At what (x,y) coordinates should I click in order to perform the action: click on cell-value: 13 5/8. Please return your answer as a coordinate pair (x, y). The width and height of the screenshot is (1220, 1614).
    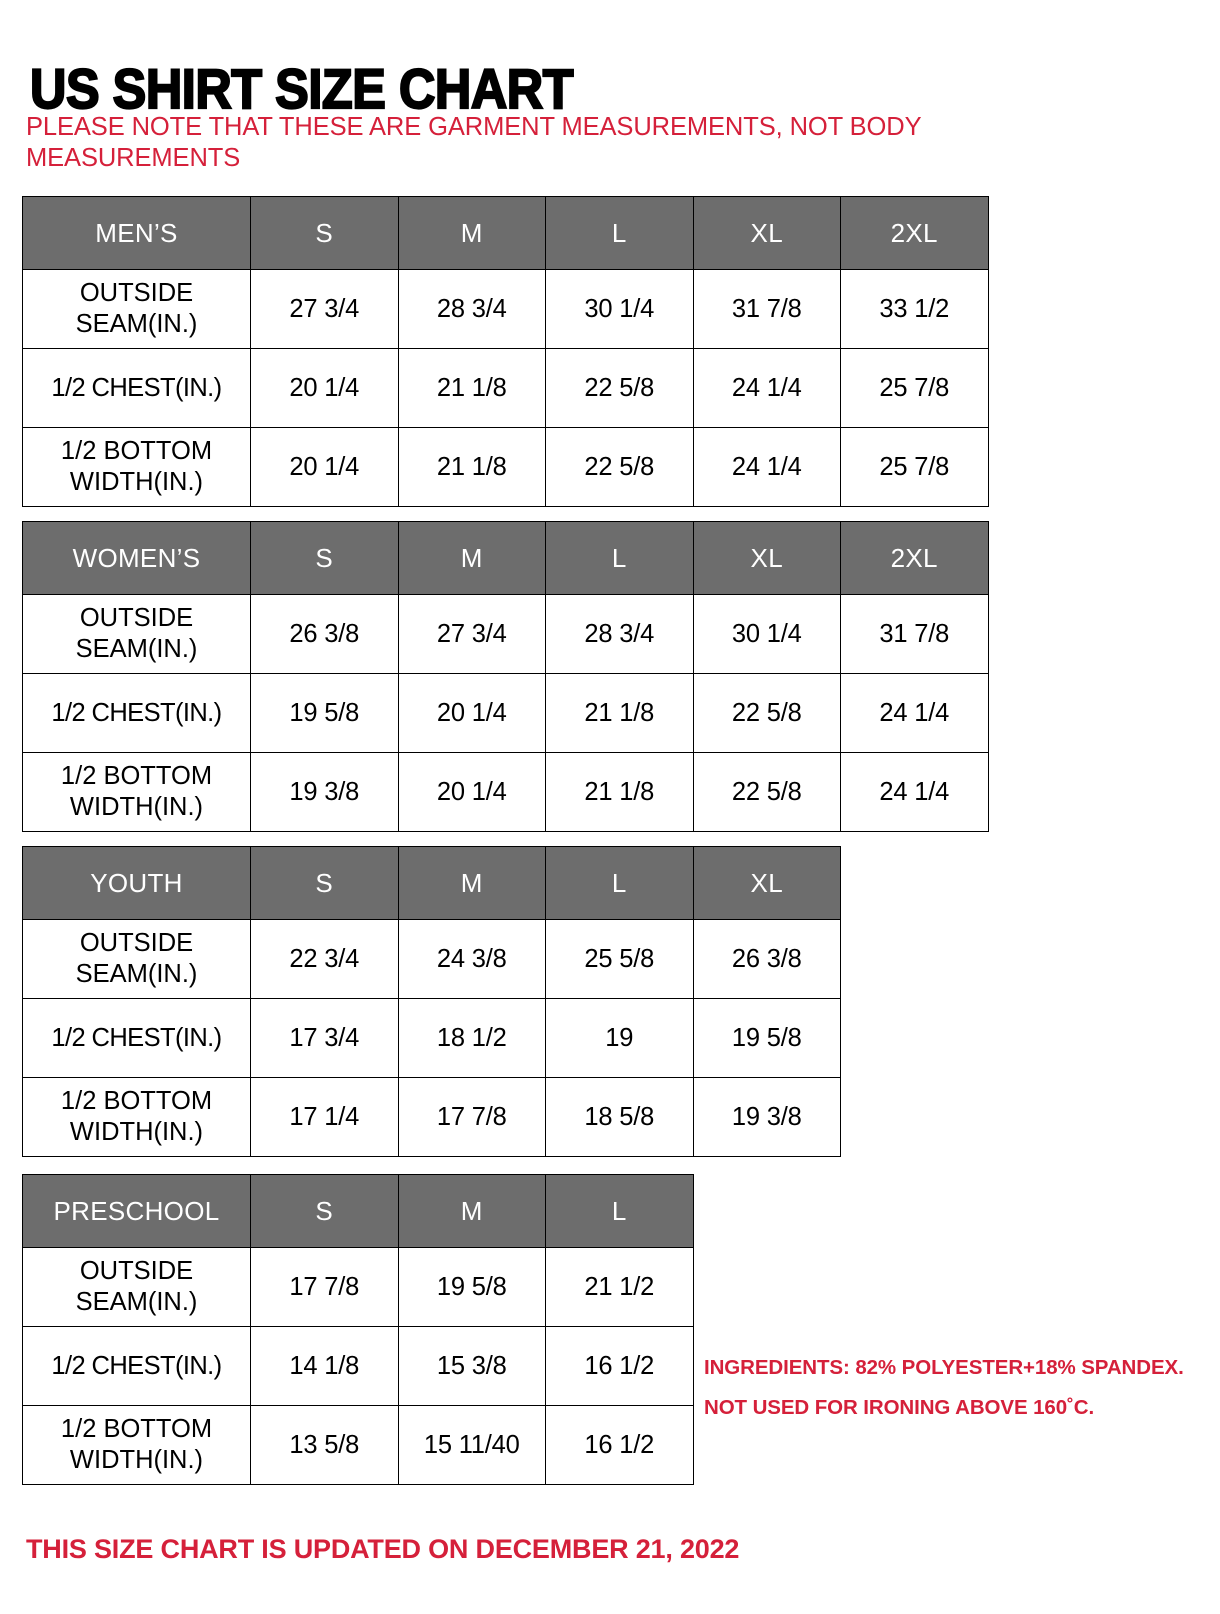
    Looking at the image, I should click on (324, 1445).